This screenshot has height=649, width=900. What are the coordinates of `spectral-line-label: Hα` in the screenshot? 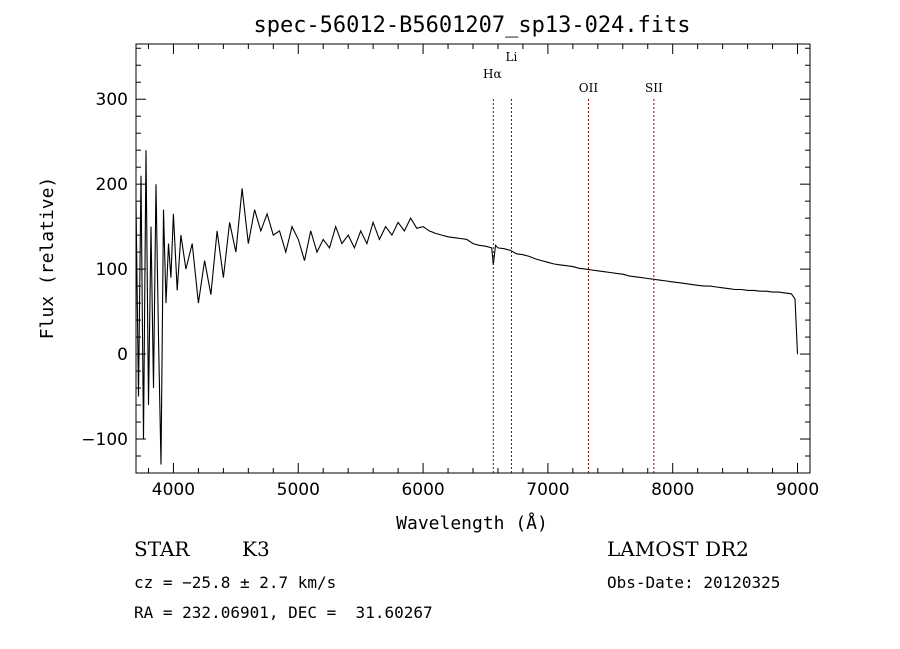 It's located at (492, 74).